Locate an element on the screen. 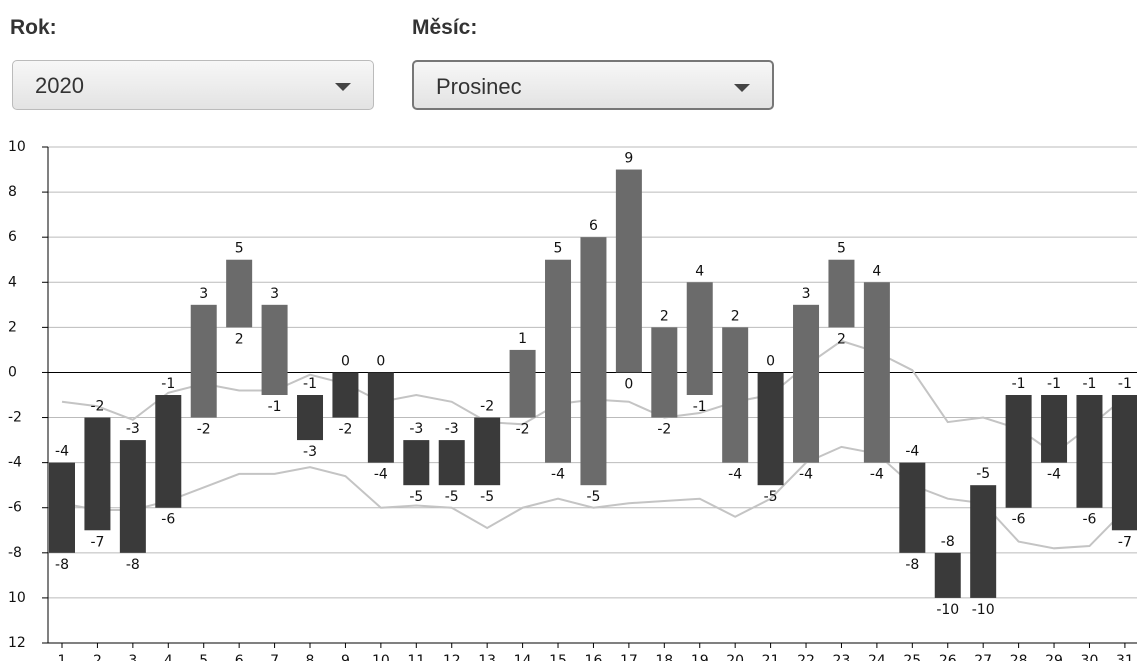  x-tick-label: 5 is located at coordinates (203, 657).